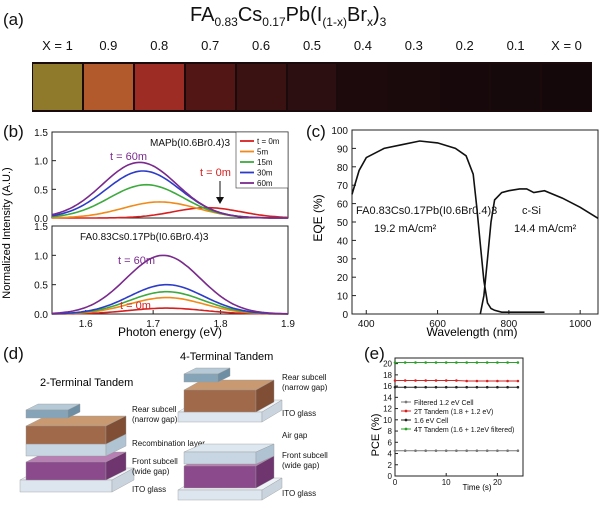 Image resolution: width=600 pixels, height=508 pixels. What do you see at coordinates (295, 435) in the screenshot?
I see `air-gap-label: Air gap` at bounding box center [295, 435].